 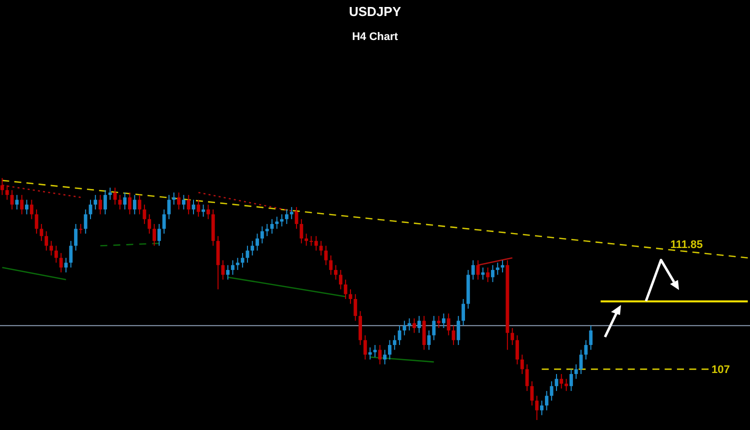 I want to click on chart-title: USDJPY, so click(x=375, y=11).